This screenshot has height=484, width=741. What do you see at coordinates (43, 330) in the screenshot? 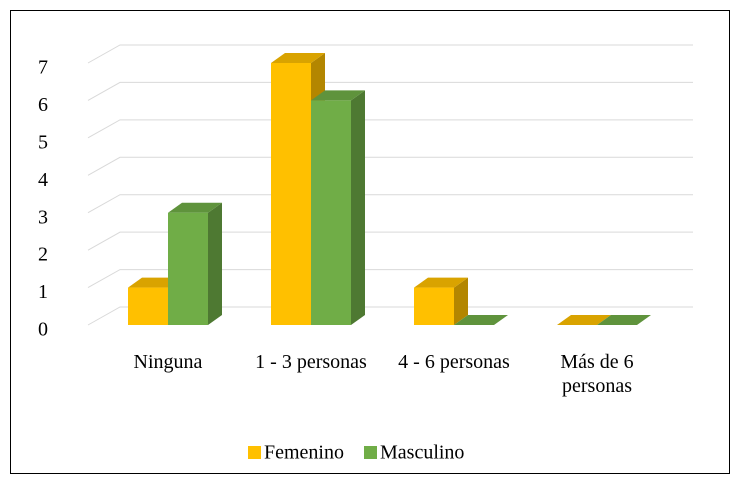
I see `y-tick-label: 0` at bounding box center [43, 330].